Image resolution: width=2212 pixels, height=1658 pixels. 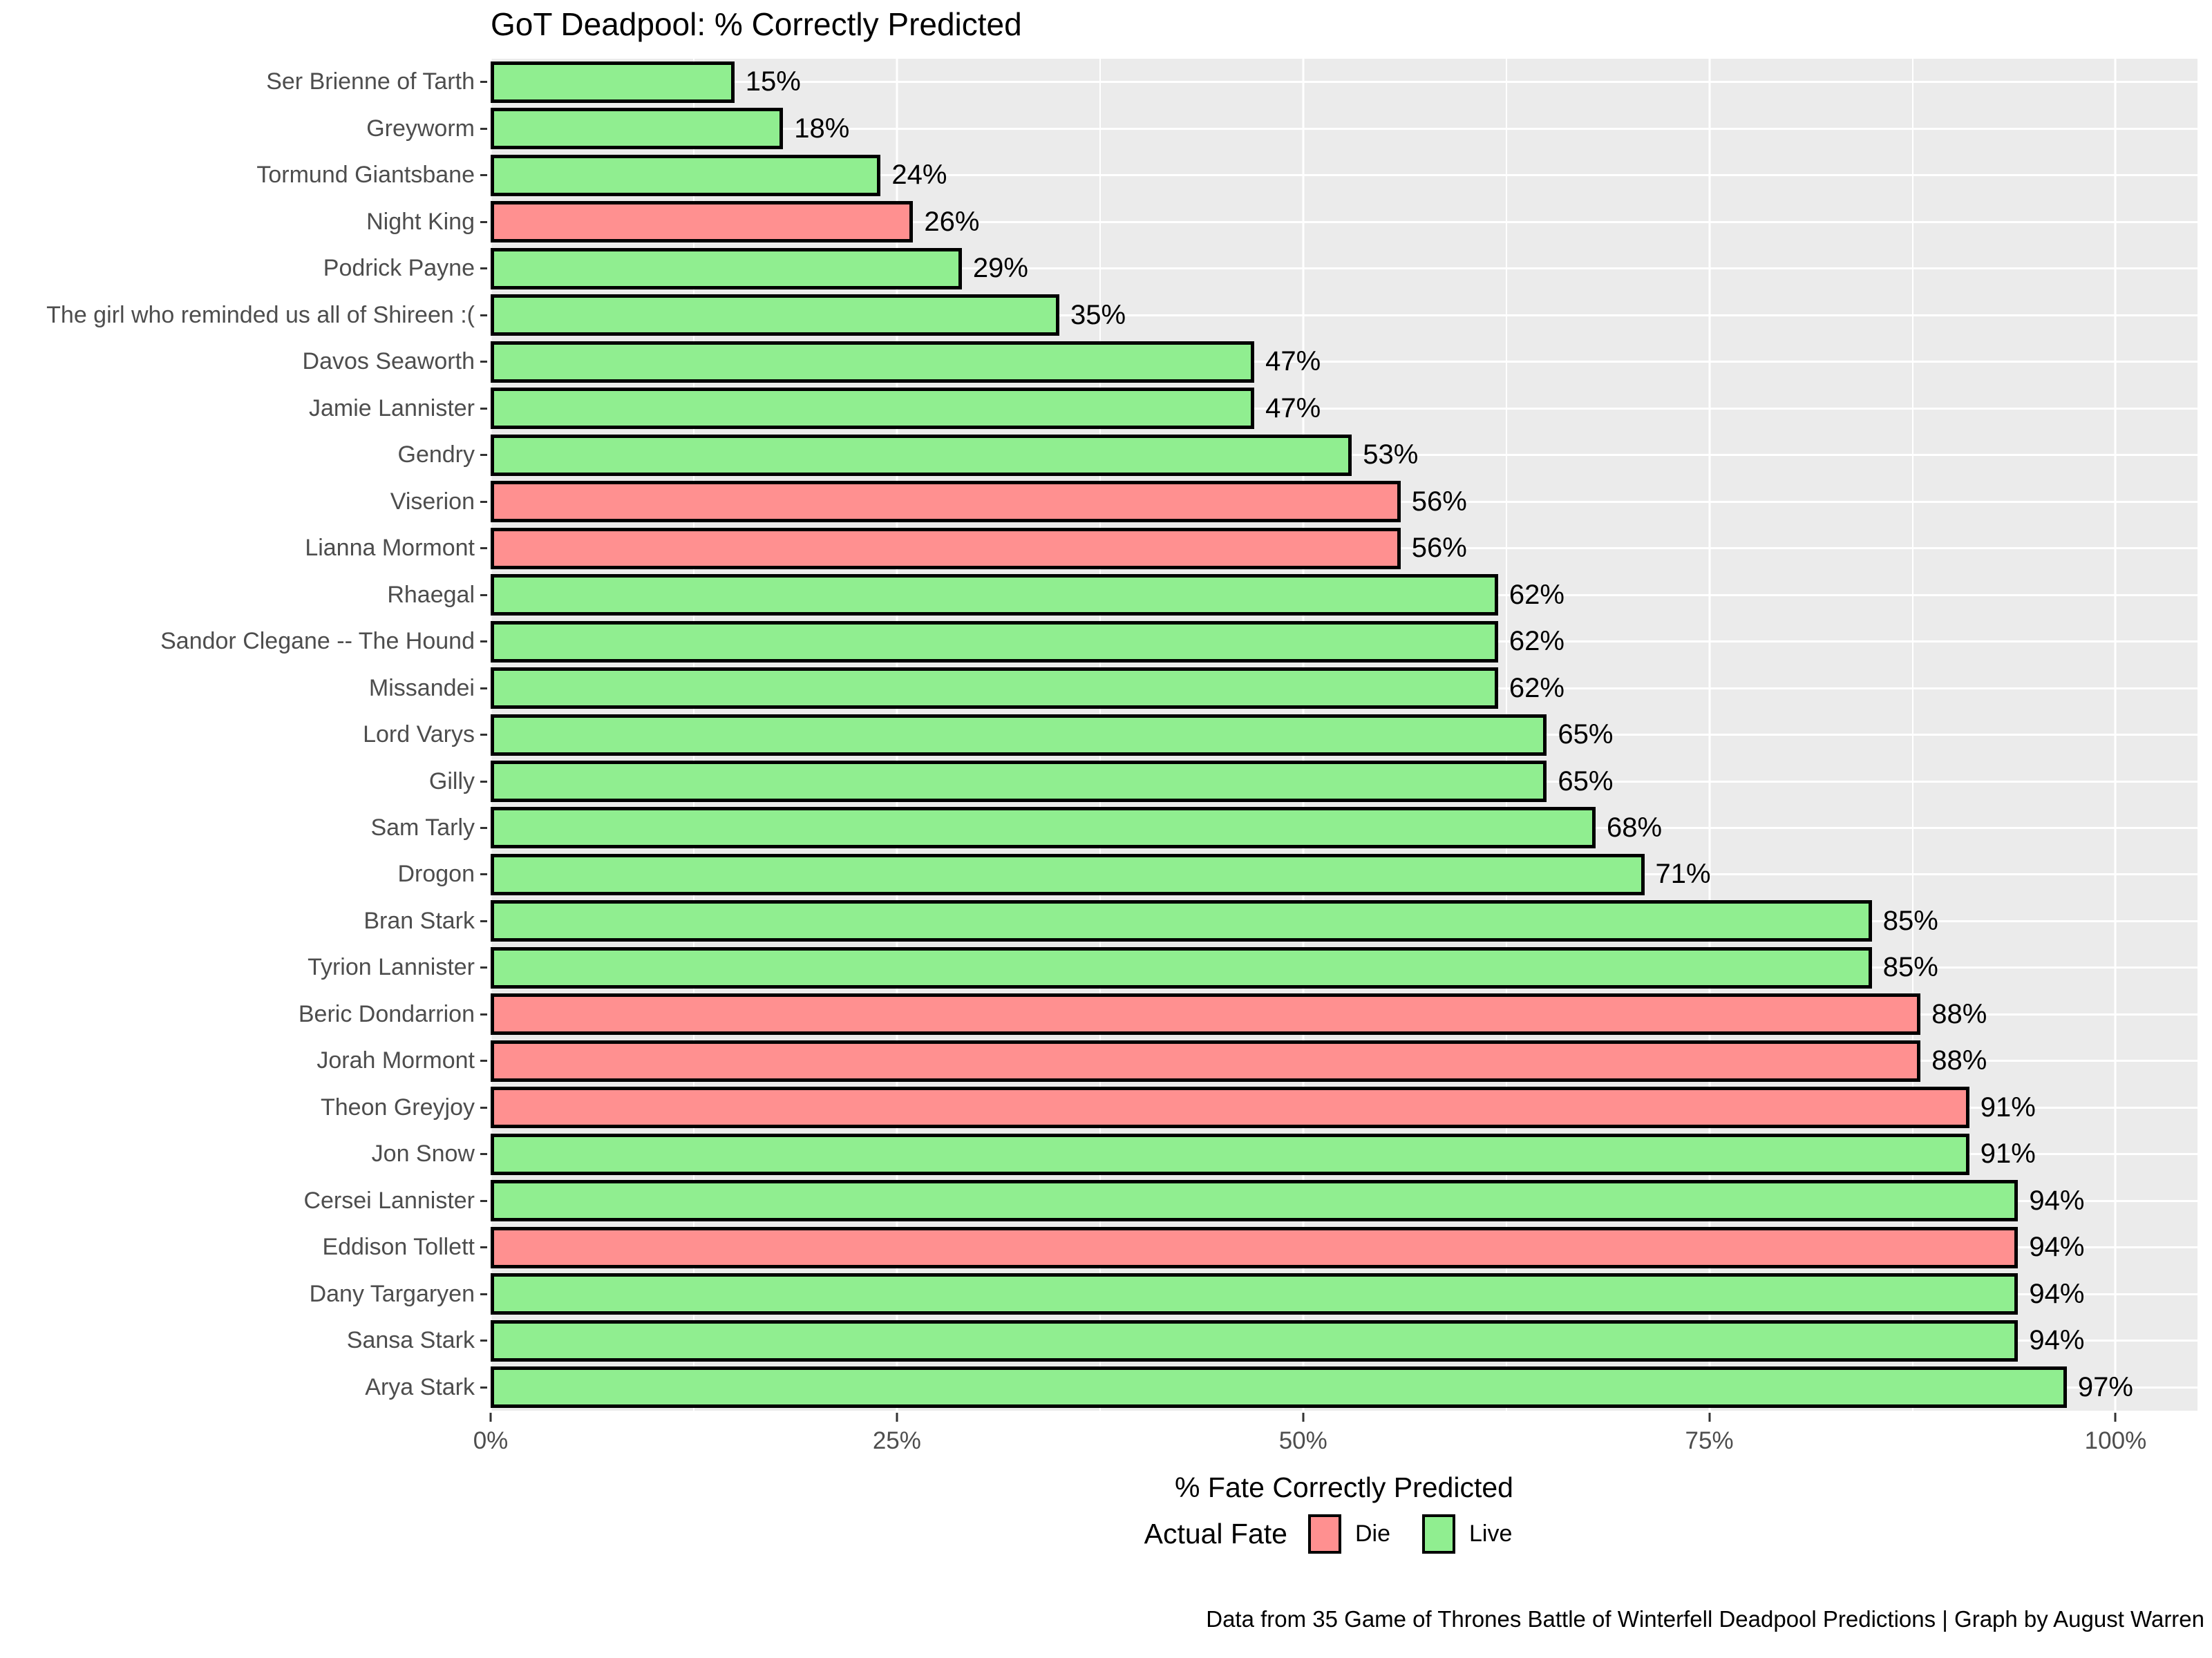 I want to click on y-axis-label-row: Sansa Stark, so click(x=245, y=1340).